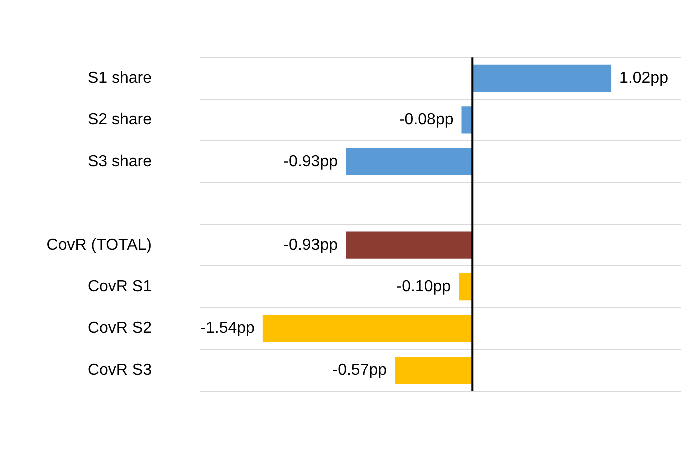  Describe the element at coordinates (644, 78) in the screenshot. I see `data-label: 1.02pp` at that location.